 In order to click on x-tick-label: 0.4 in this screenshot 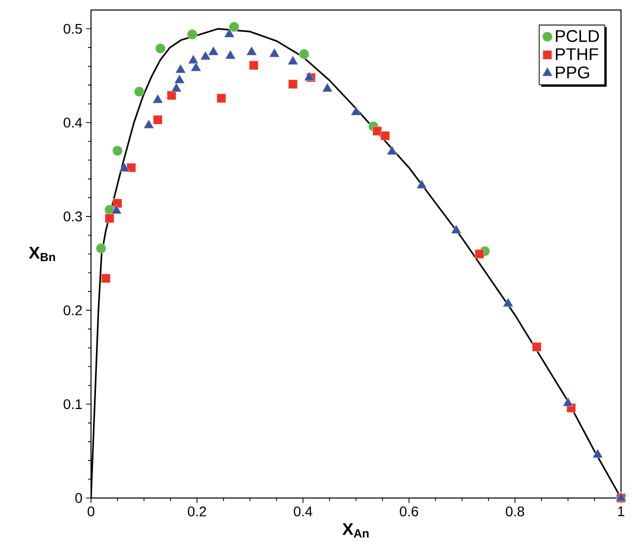, I will do `click(303, 511)`.